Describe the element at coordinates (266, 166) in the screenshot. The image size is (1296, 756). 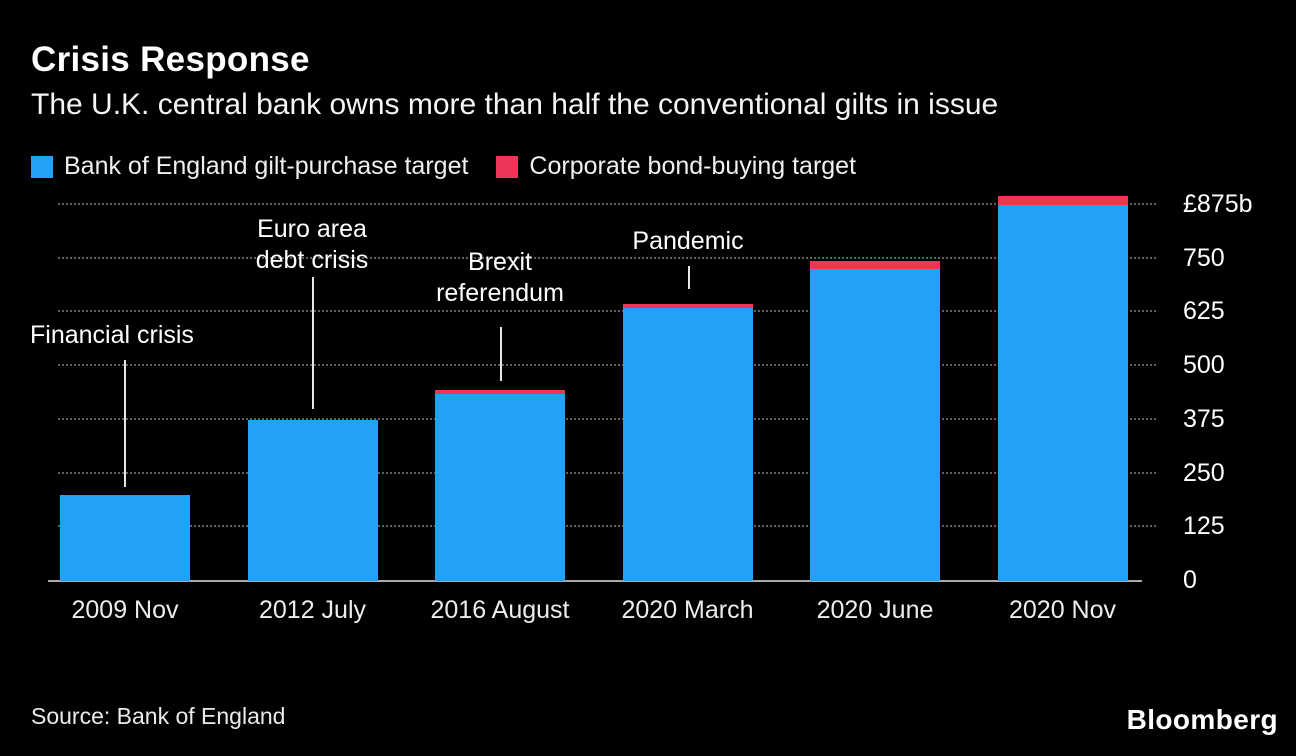
I see `legend-label-gilt-target: Bank of England gilt-purchase target` at that location.